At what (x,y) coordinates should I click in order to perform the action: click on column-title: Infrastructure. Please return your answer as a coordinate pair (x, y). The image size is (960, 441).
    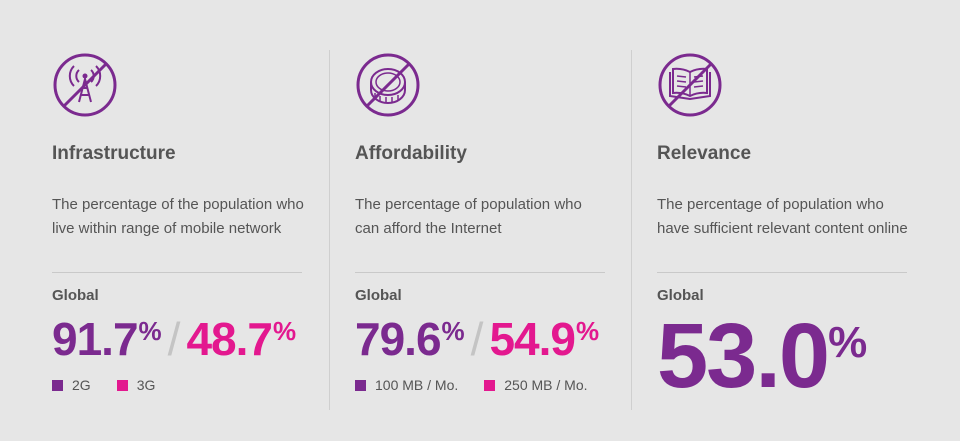
    Looking at the image, I should click on (114, 153).